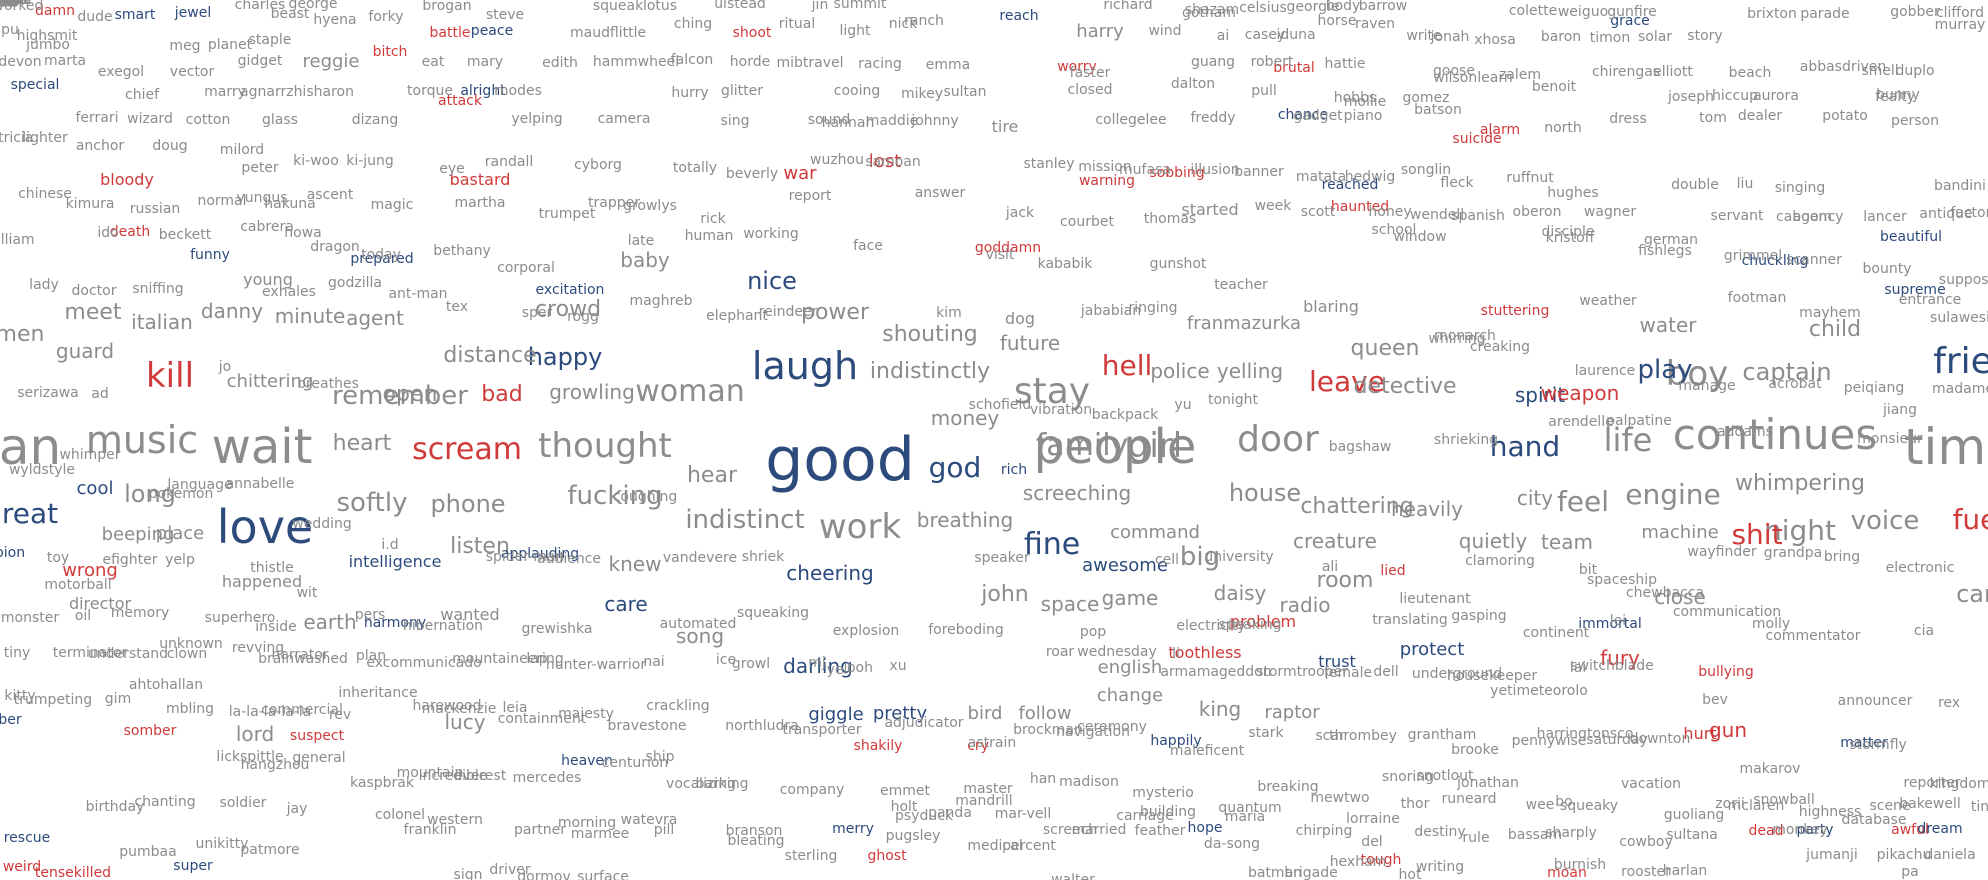 This screenshot has width=1988, height=880. What do you see at coordinates (1250, 625) in the screenshot?
I see `cloud-word: speaking` at bounding box center [1250, 625].